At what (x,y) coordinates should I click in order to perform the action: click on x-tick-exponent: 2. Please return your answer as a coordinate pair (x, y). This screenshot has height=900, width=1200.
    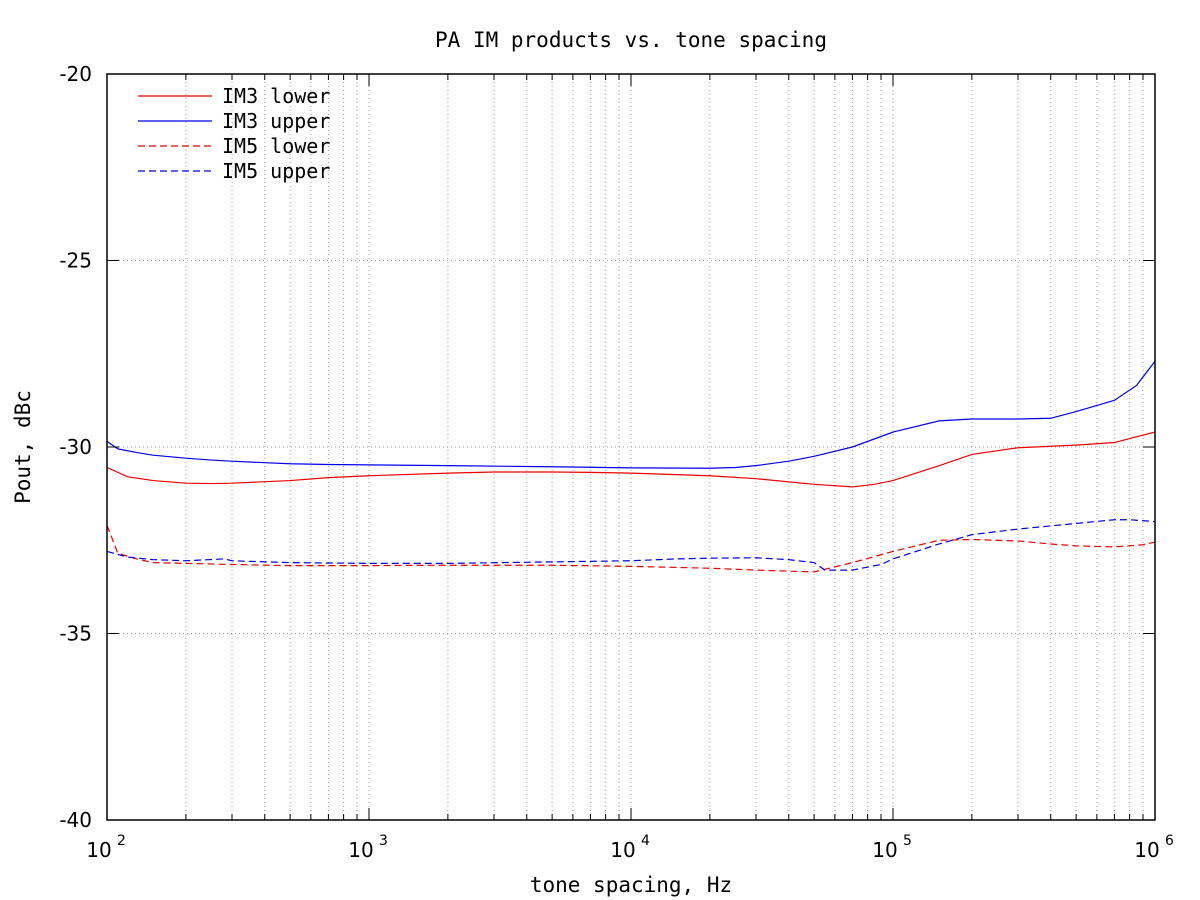
    Looking at the image, I should click on (121, 841).